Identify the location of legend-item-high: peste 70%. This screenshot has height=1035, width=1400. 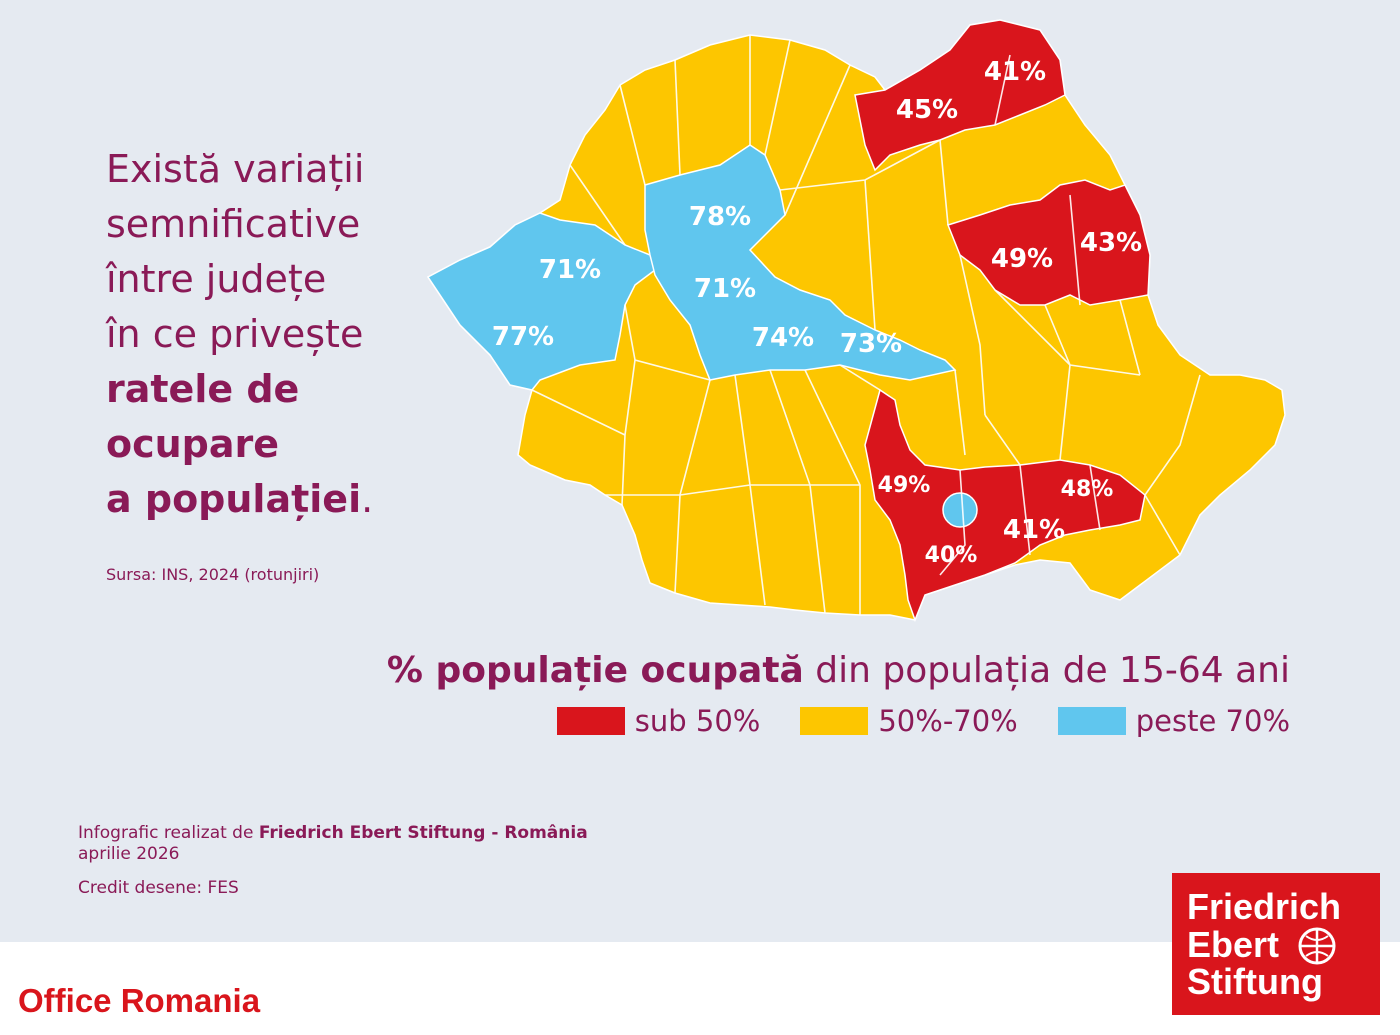
(1173, 721).